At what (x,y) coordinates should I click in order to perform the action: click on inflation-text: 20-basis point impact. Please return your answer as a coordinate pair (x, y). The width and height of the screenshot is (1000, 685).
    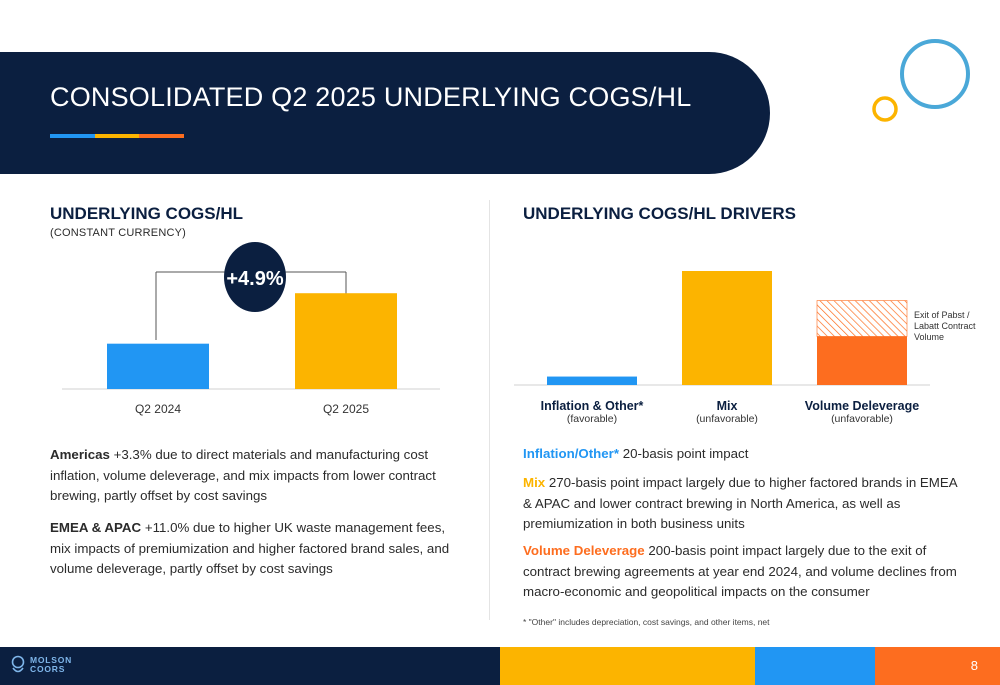
    Looking at the image, I should click on (684, 453).